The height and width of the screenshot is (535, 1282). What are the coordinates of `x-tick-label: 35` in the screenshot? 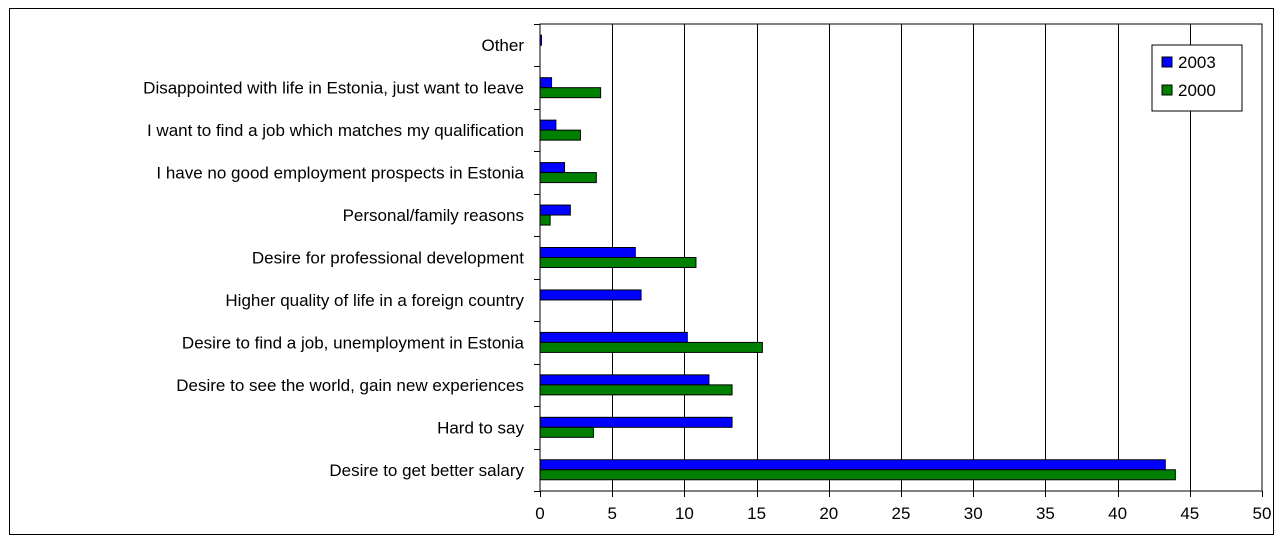 It's located at (1045, 513).